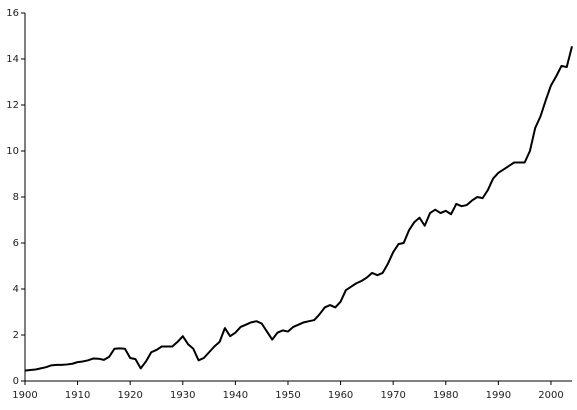  Describe the element at coordinates (12, 13) in the screenshot. I see `y-tick-label: 16` at that location.